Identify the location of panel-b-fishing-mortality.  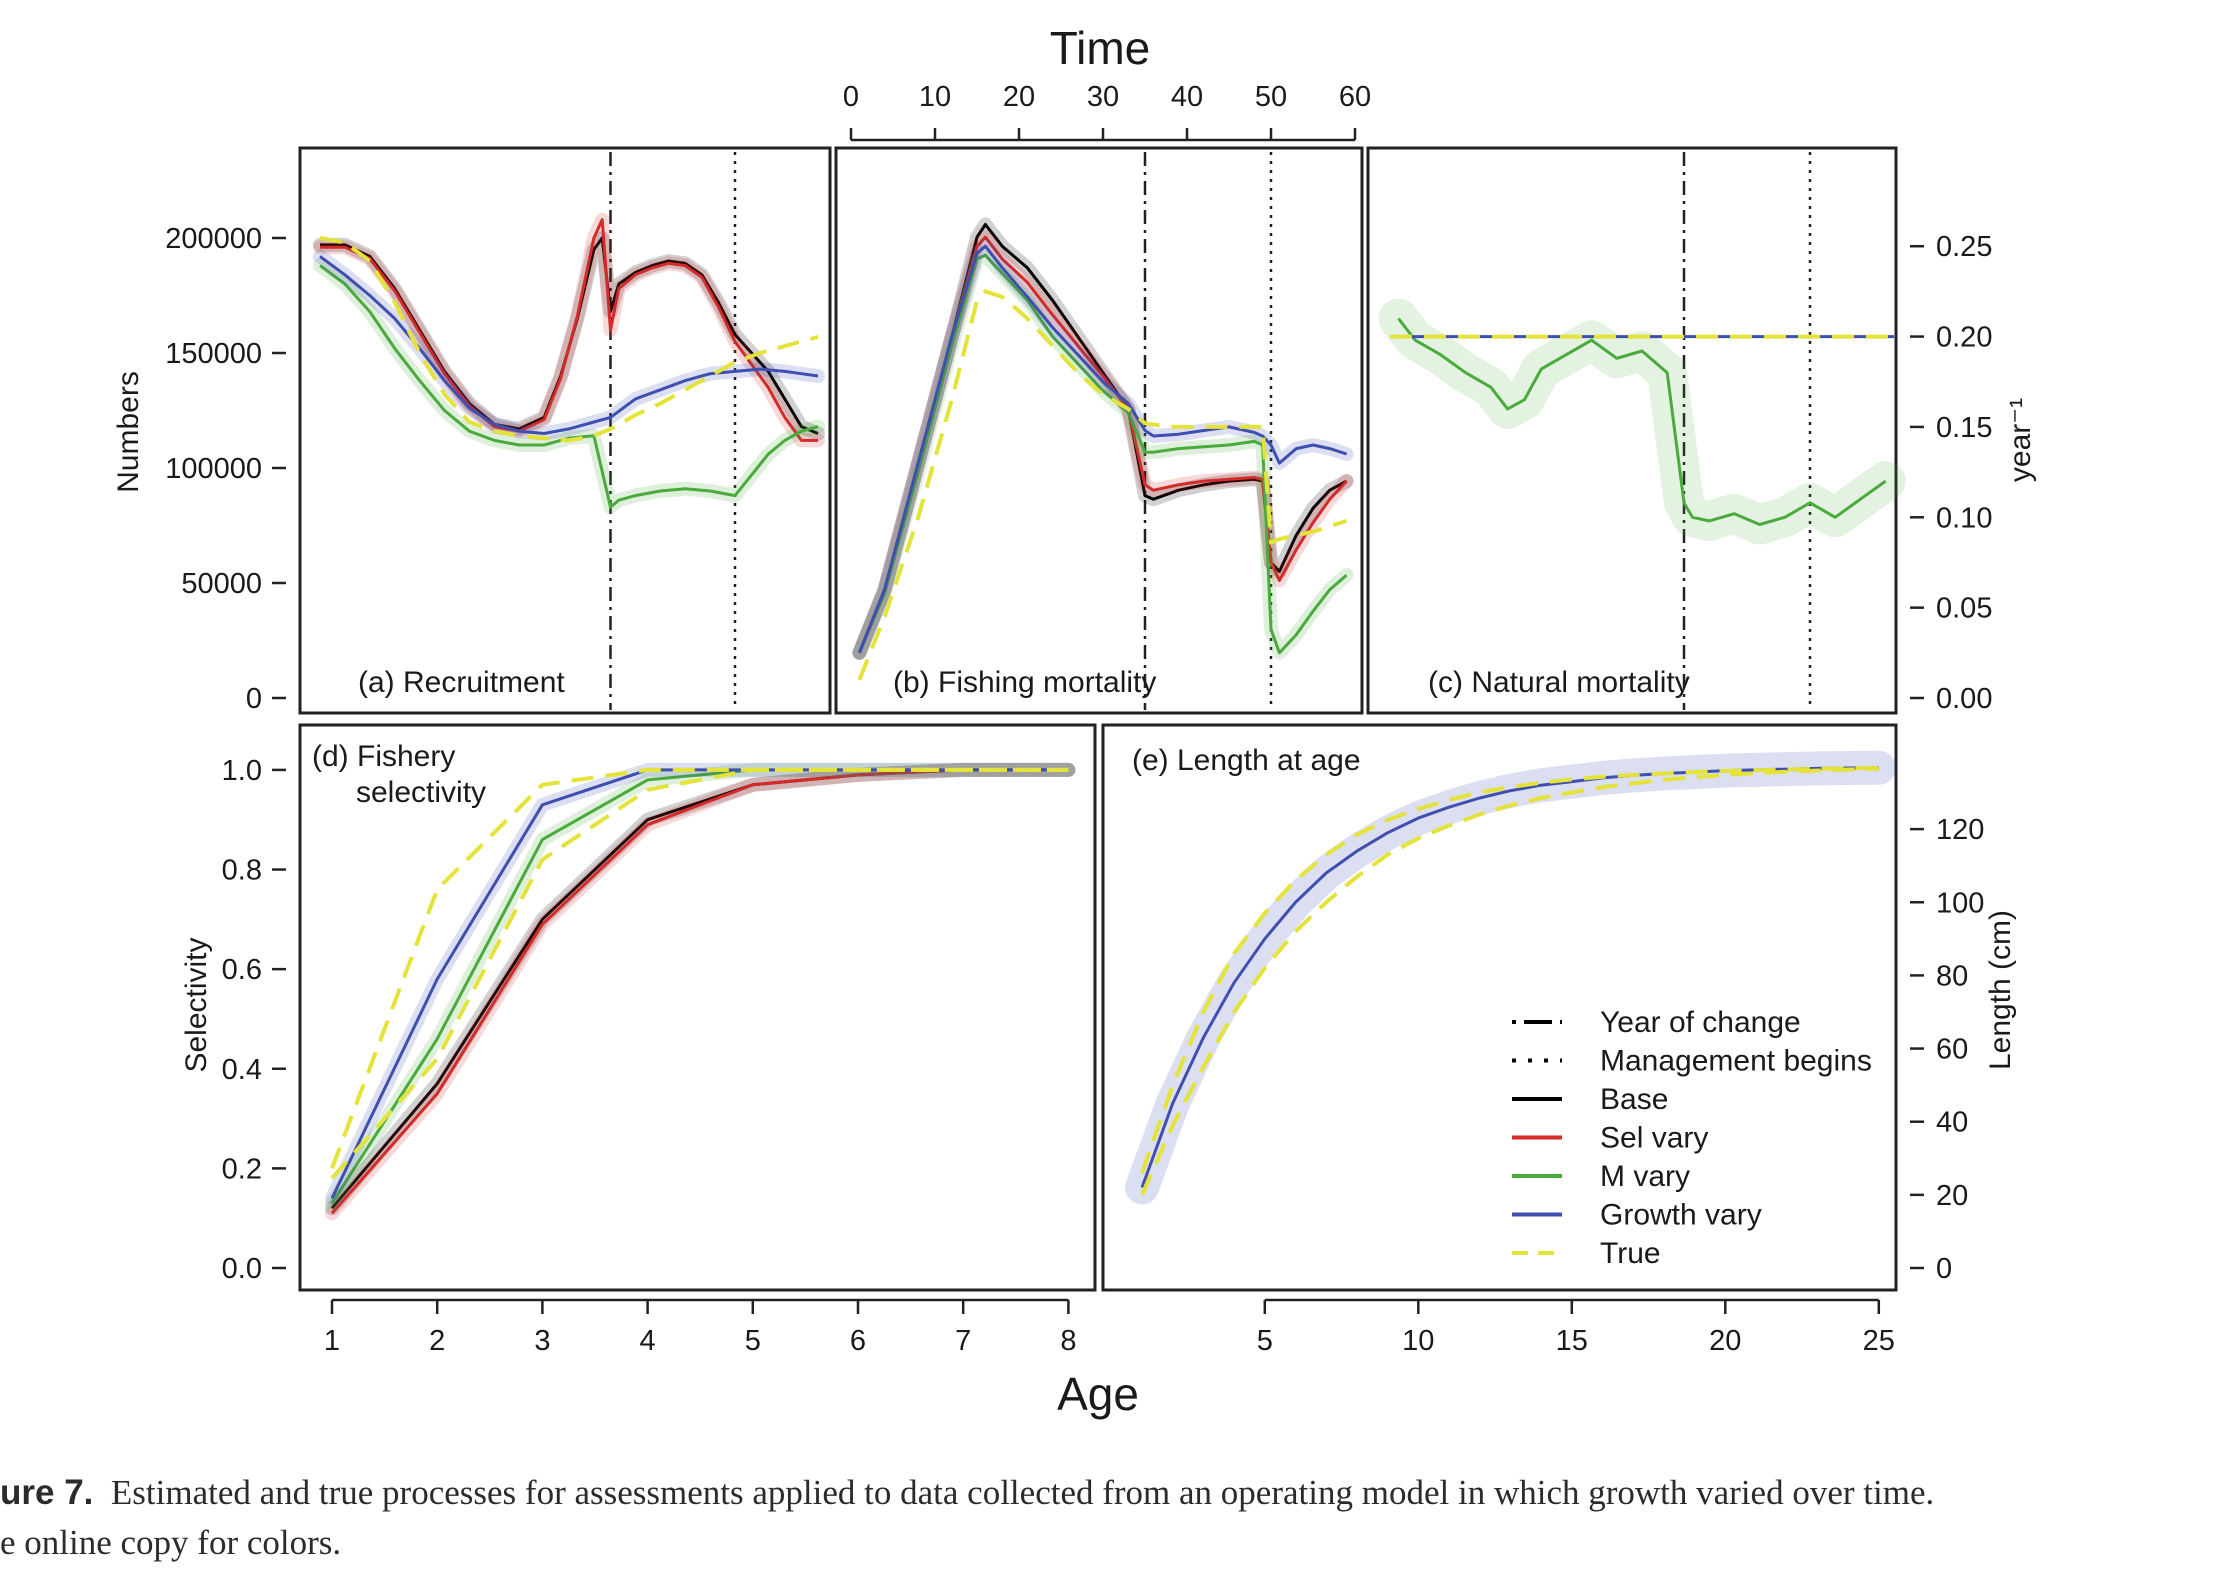
(1103, 431).